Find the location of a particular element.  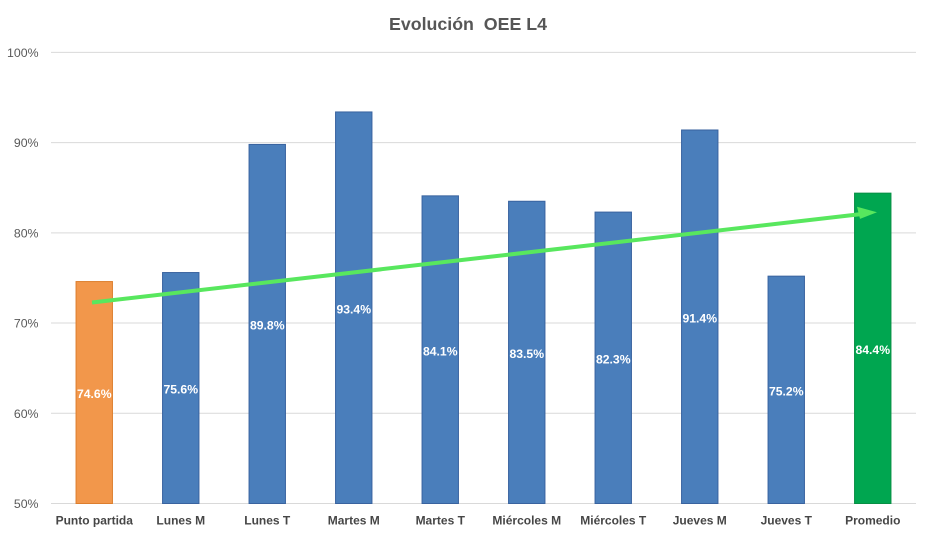

svg-text: 93.4% is located at coordinates (353, 309).